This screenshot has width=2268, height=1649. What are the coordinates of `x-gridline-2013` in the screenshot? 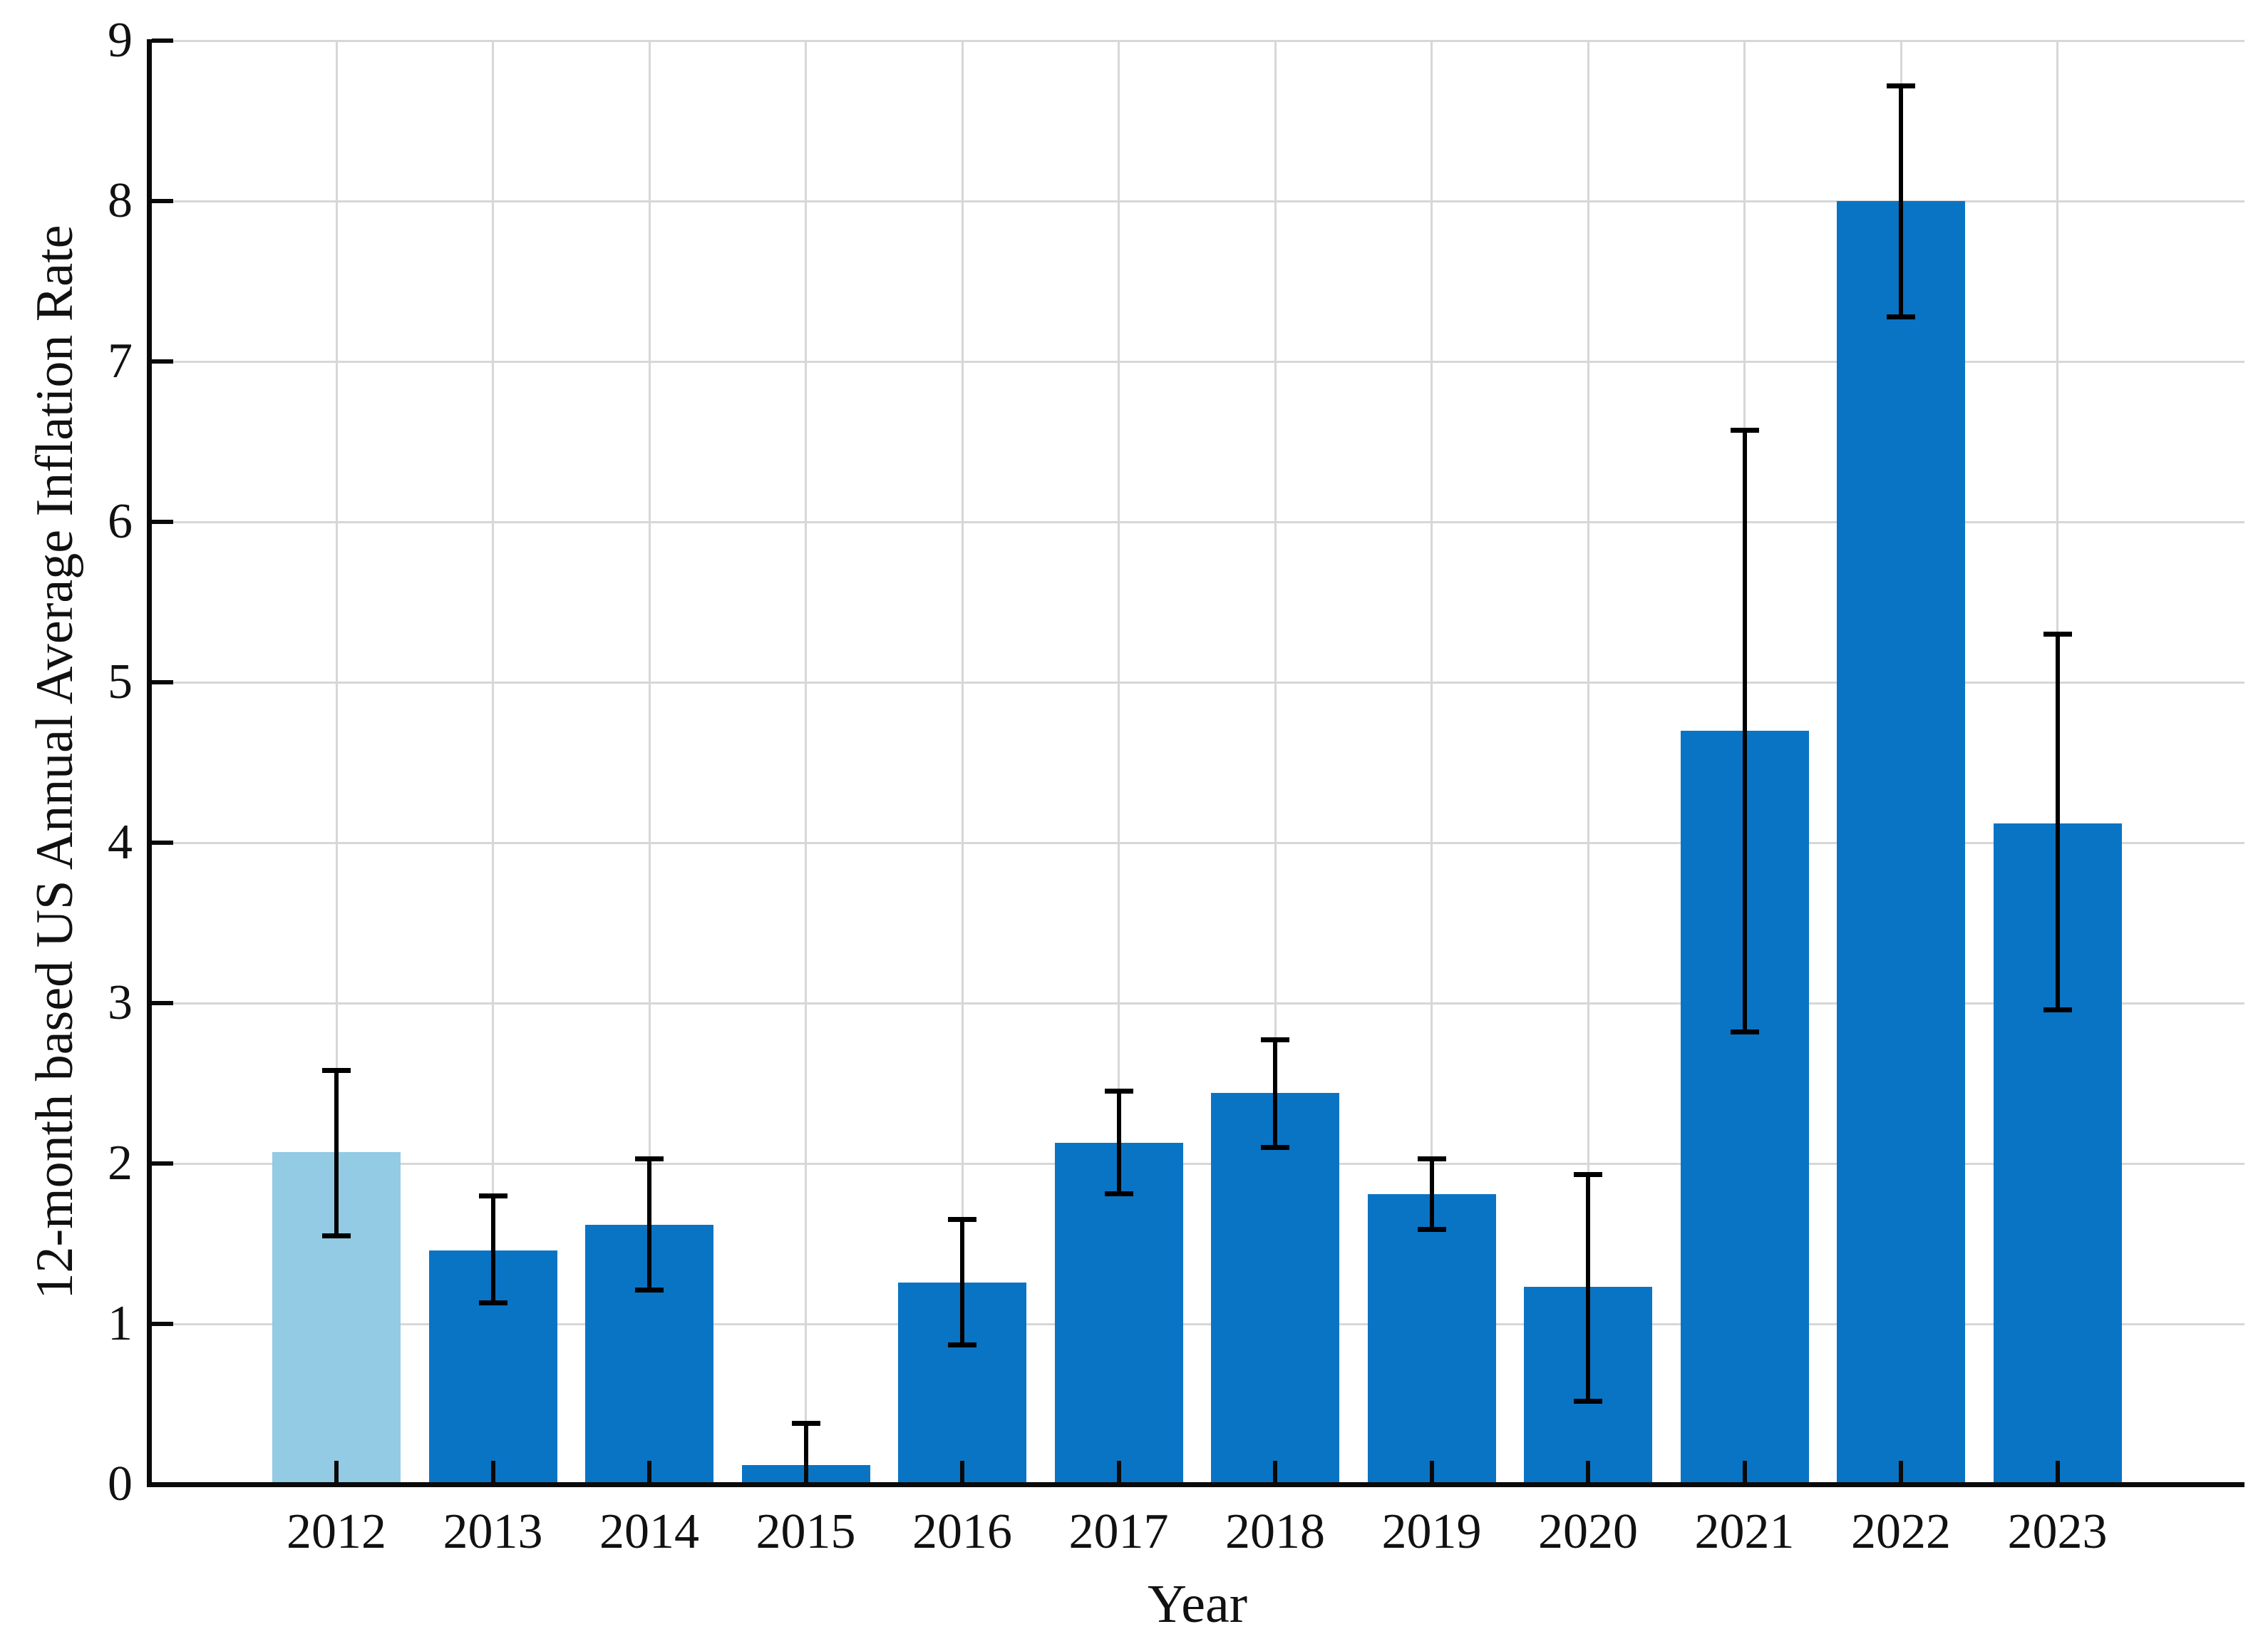 It's located at (493, 761).